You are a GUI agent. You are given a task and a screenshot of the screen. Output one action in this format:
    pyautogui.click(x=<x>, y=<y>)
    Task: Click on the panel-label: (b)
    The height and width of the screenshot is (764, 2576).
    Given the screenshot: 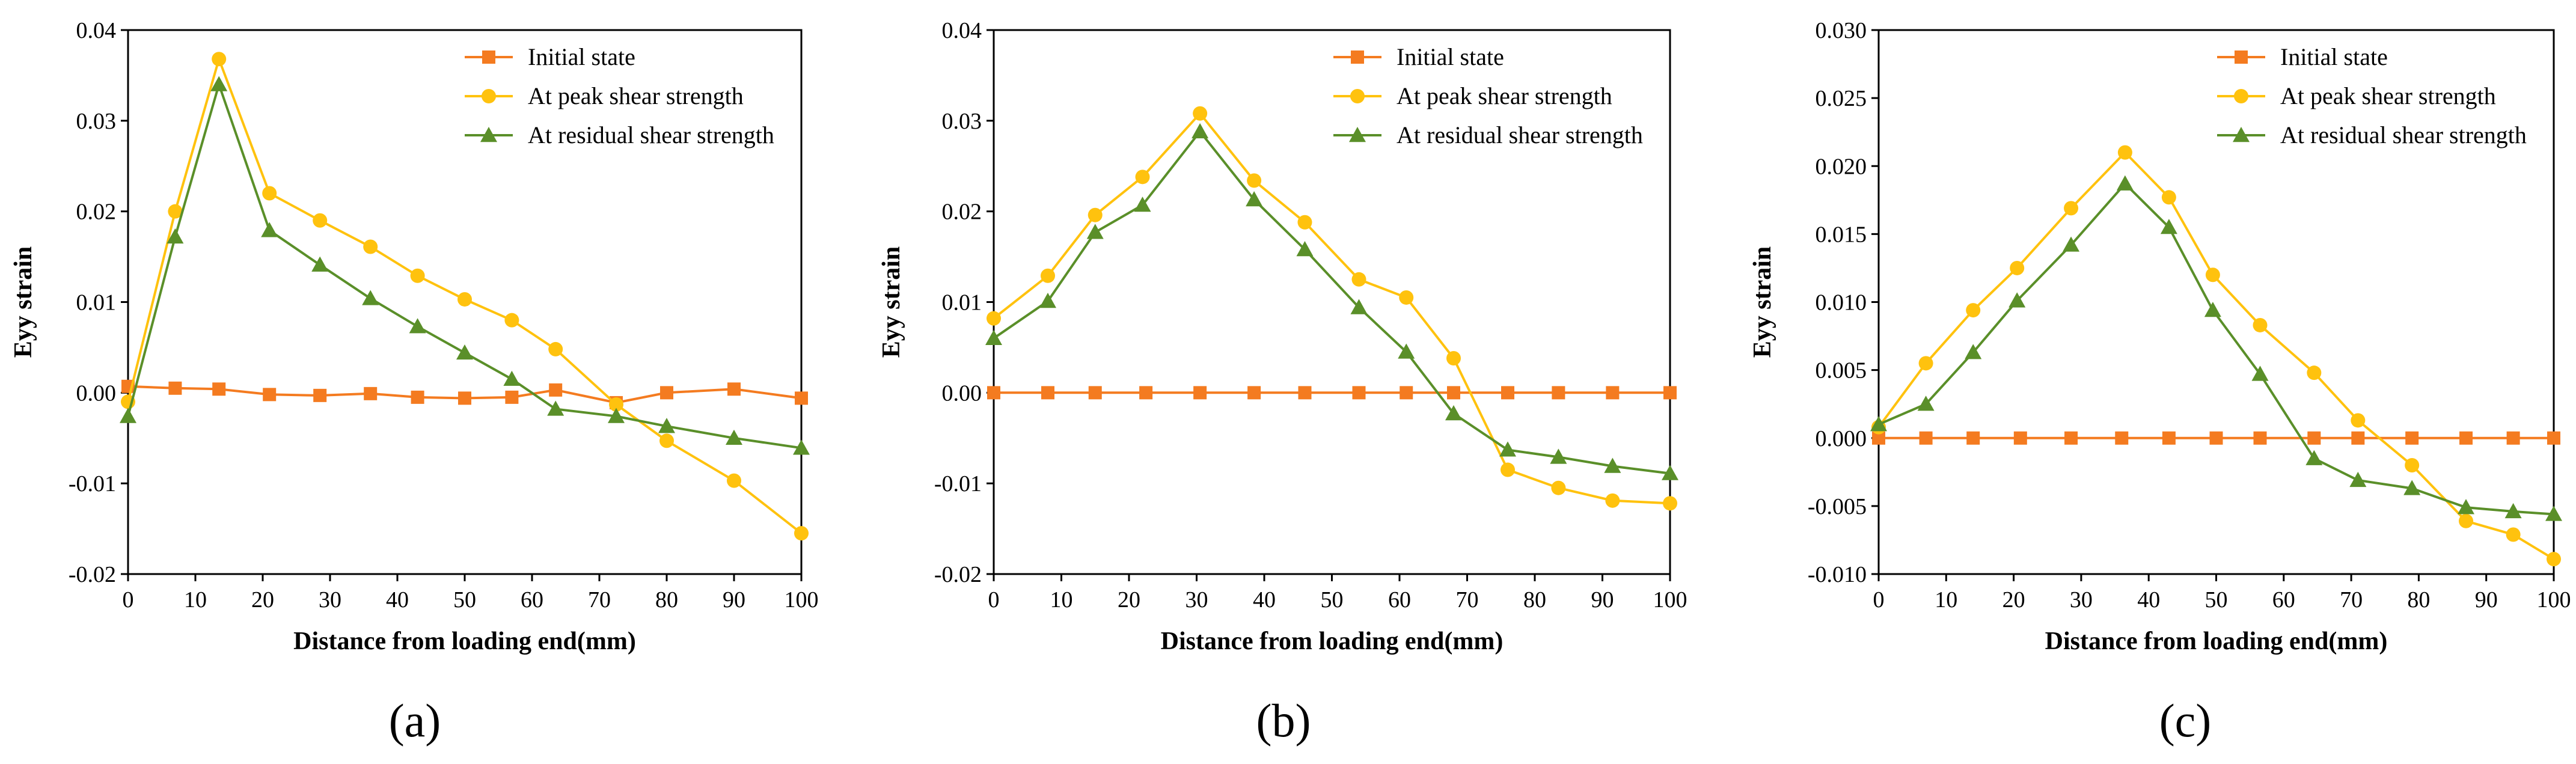 What is the action you would take?
    pyautogui.click(x=1283, y=720)
    